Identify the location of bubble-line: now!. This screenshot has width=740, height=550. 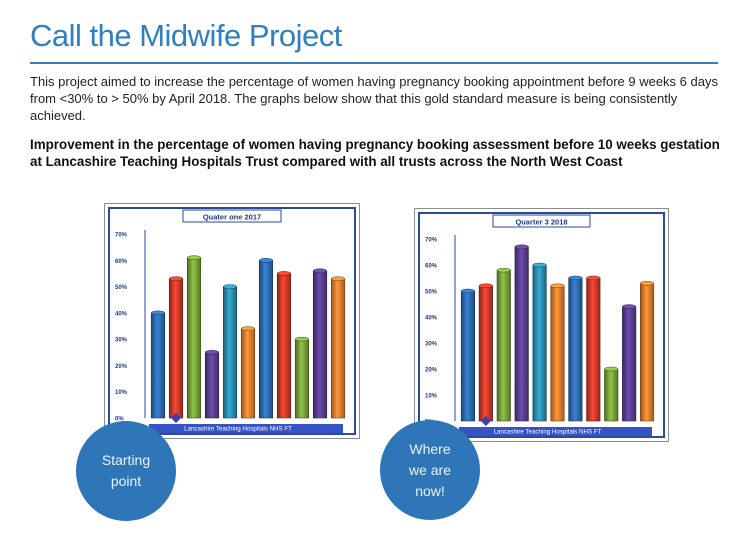
(430, 490).